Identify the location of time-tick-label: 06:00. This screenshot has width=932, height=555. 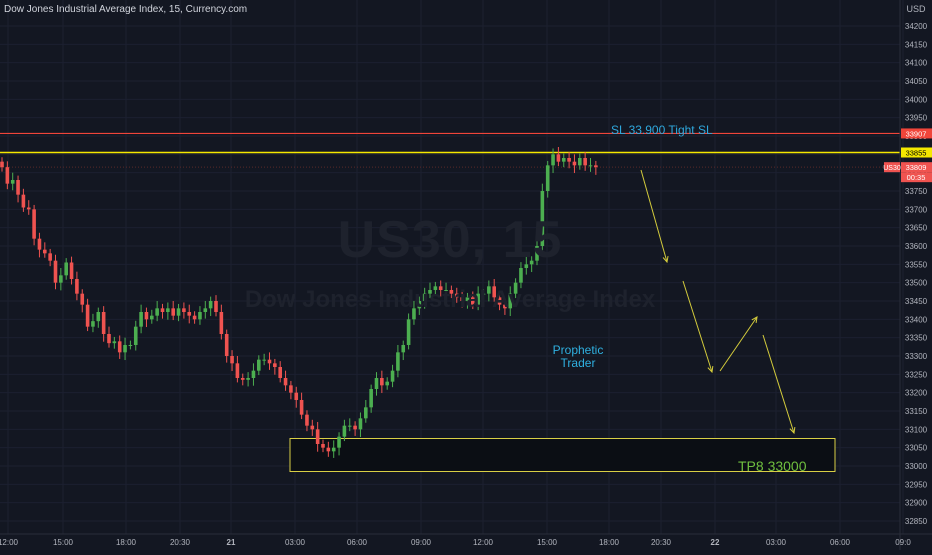
(840, 542).